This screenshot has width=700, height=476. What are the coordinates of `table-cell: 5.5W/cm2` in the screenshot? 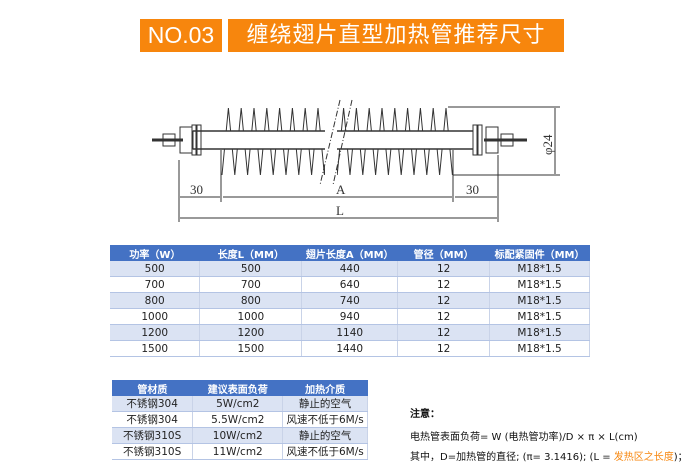 It's located at (238, 419).